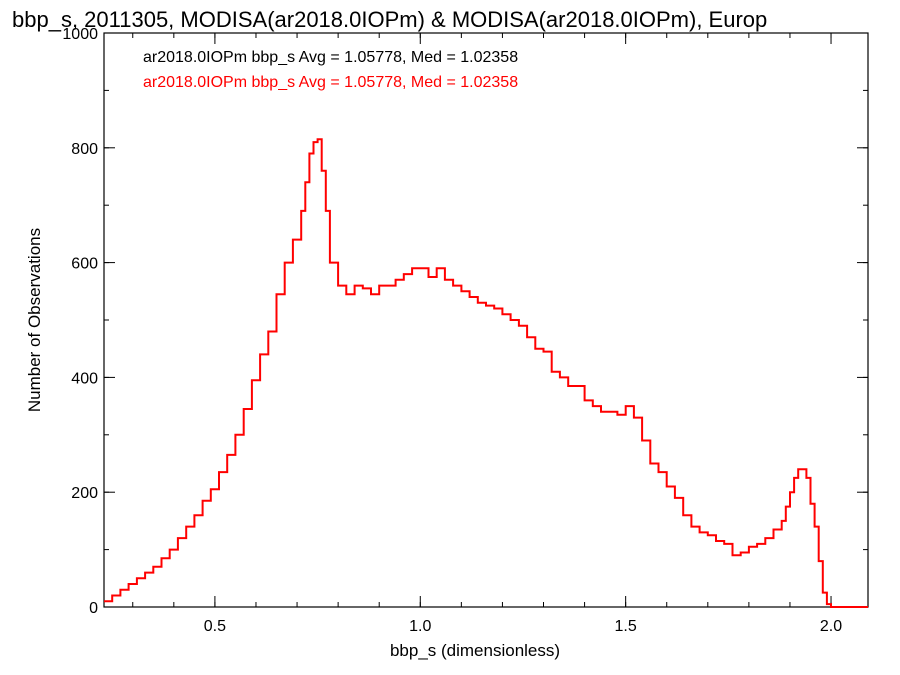 This screenshot has height=675, width=900. Describe the element at coordinates (626, 626) in the screenshot. I see `x-tick-label: 1.5` at that location.